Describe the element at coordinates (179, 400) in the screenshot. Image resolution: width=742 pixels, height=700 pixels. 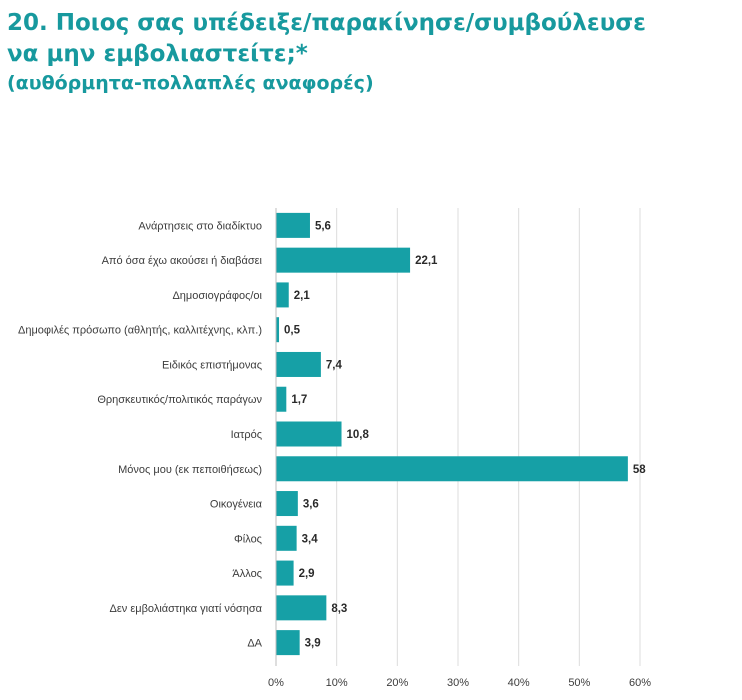
I see `category-label: Θρησκευτικός/πολιτικός παράγων` at that location.